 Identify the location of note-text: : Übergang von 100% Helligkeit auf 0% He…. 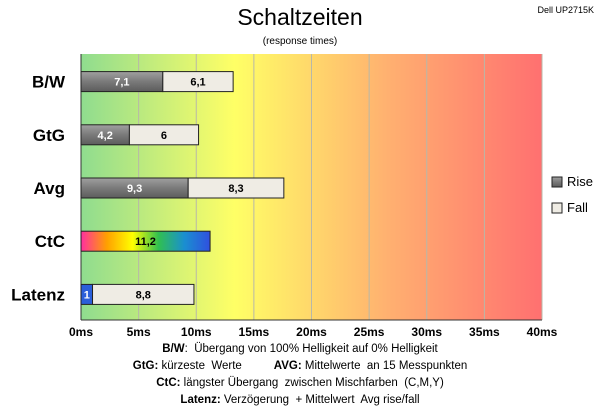
(311, 349).